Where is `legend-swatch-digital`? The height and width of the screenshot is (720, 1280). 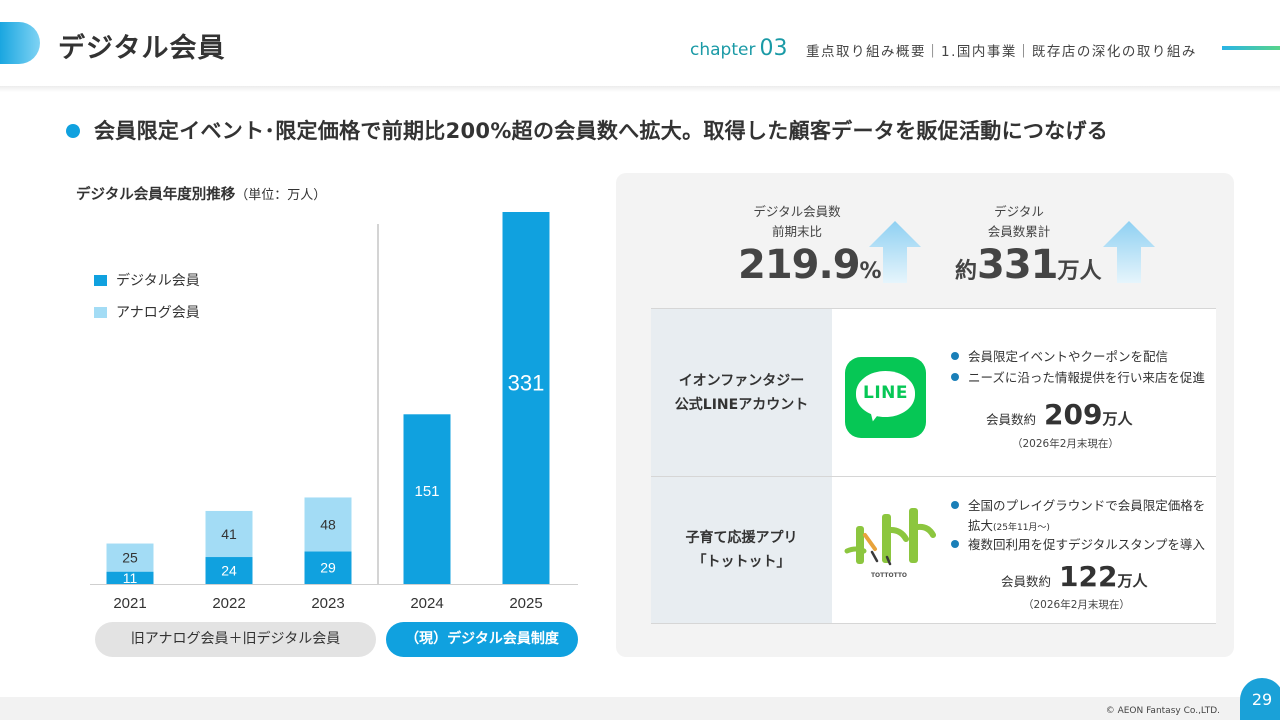
legend-swatch-digital is located at coordinates (100, 280).